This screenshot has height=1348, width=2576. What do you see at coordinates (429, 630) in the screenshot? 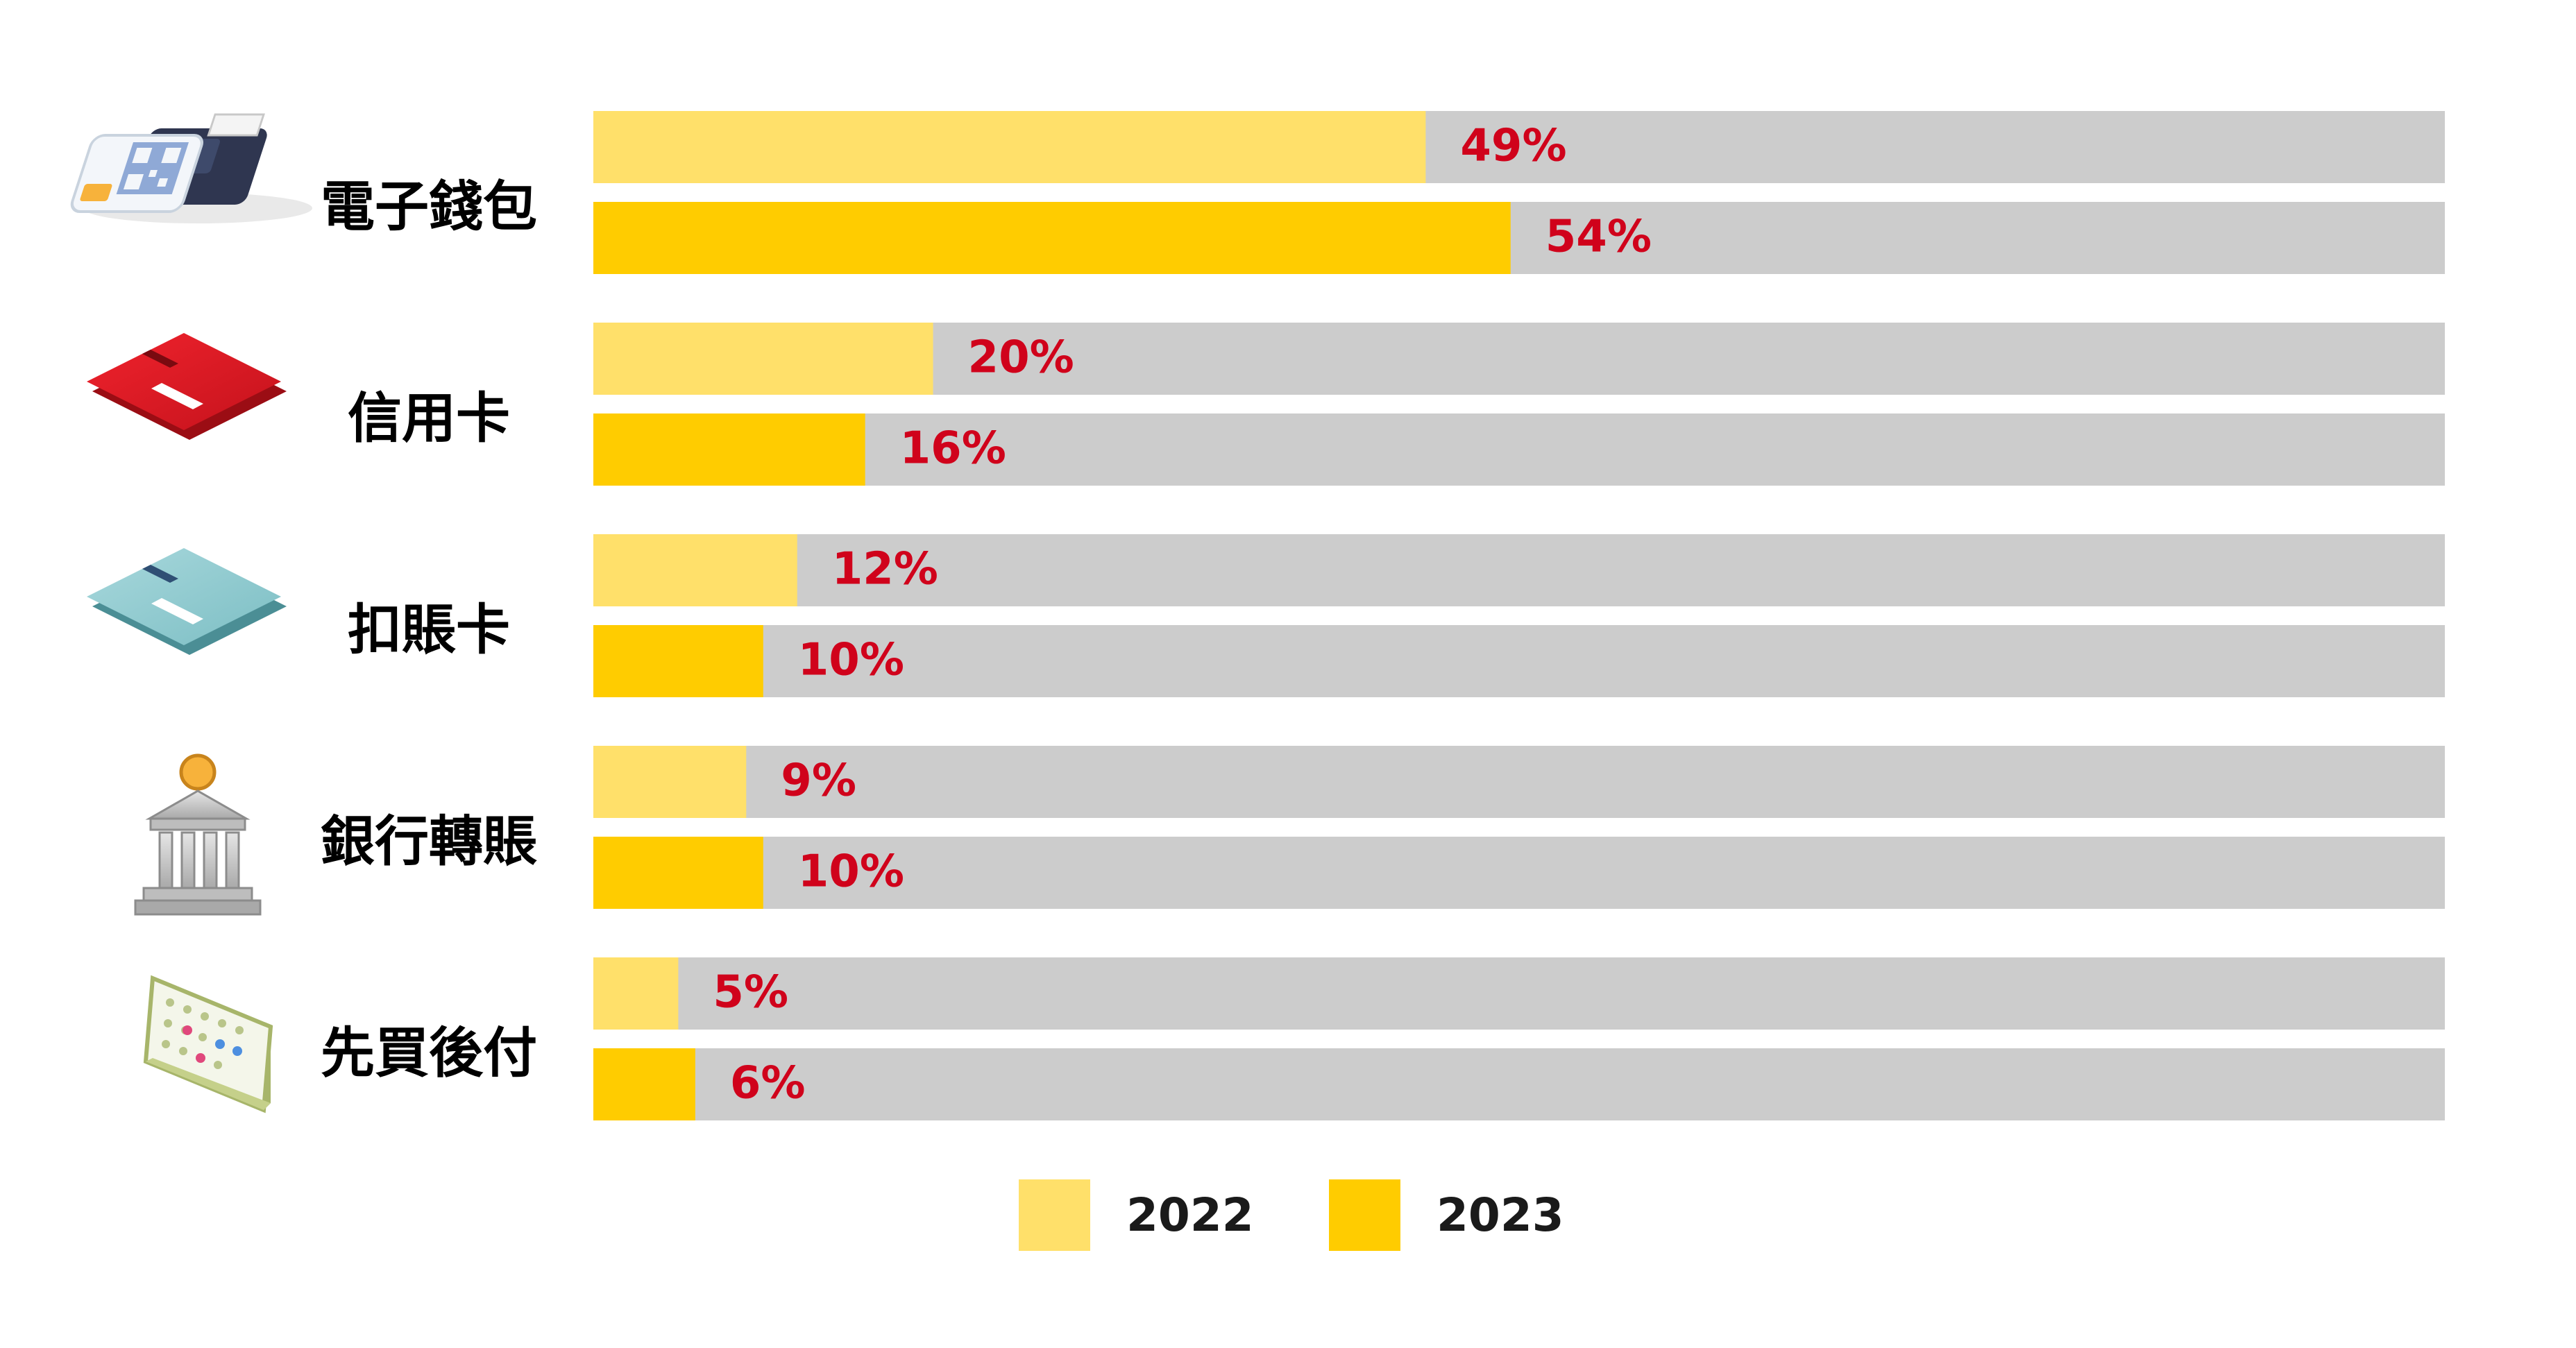
I see `category-label: 扣賬卡` at bounding box center [429, 630].